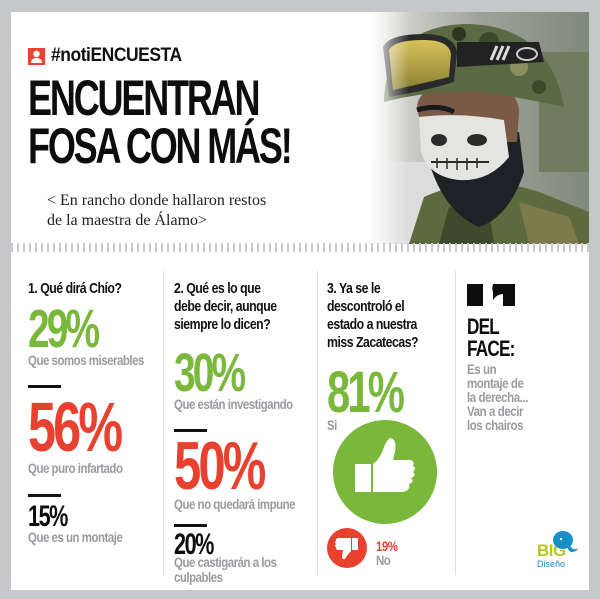 This screenshot has width=600, height=599. I want to click on question-line: 3. Ya se le, so click(354, 288).